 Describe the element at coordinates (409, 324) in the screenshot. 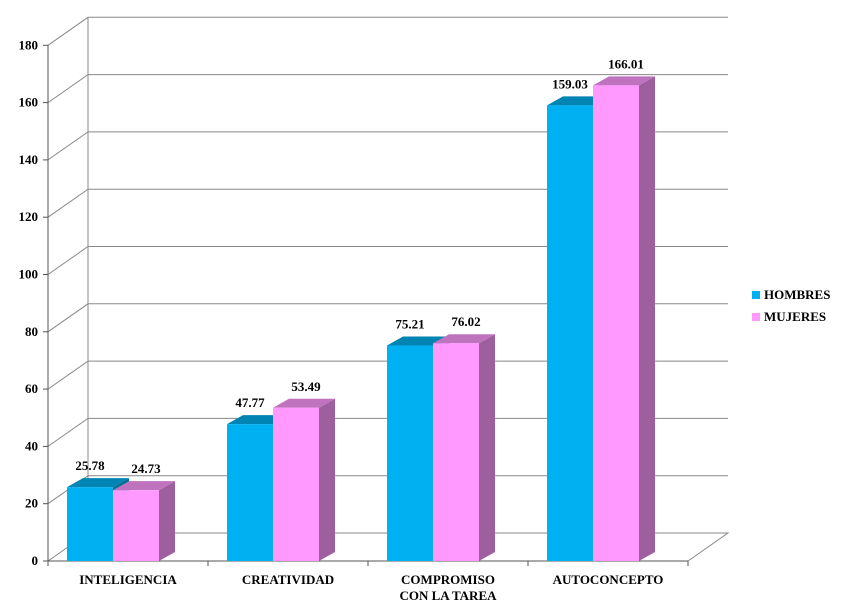

I see `value-label-hombres-2: 75.21` at that location.